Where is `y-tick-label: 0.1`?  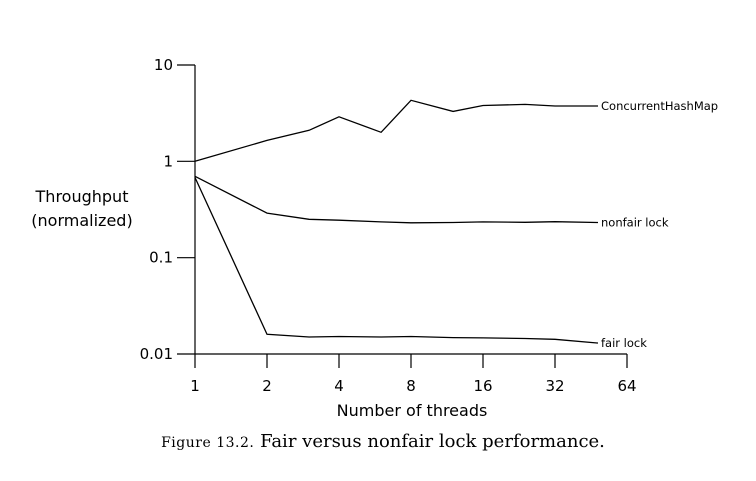 y-tick-label: 0.1 is located at coordinates (161, 258).